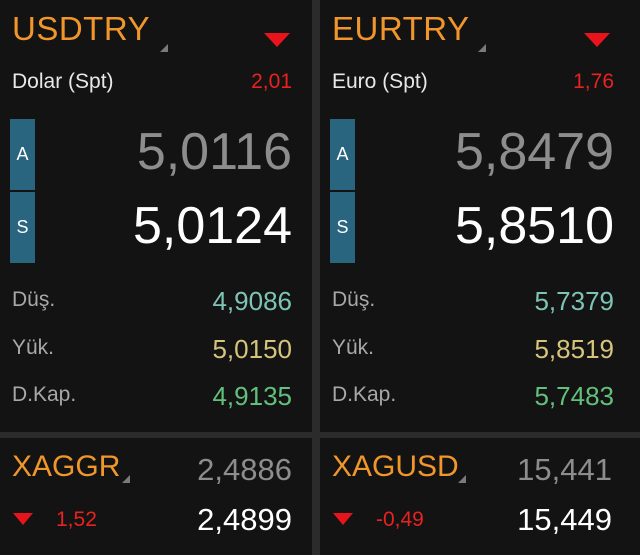  Describe the element at coordinates (63, 81) in the screenshot. I see `usdtry-name: Dolar (Spt)` at that location.